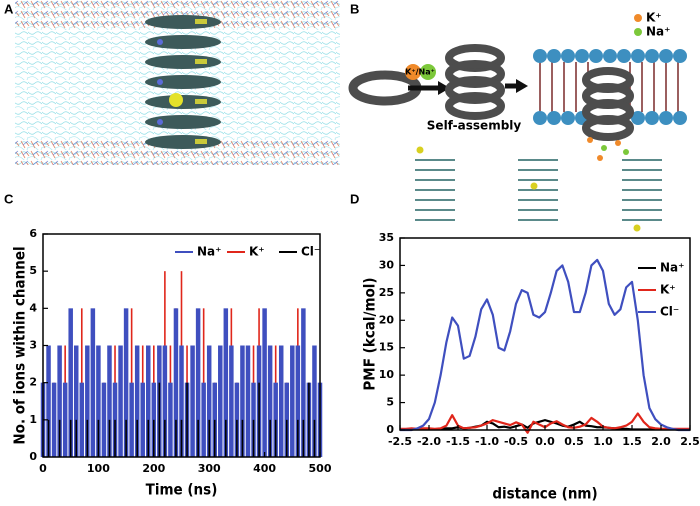 The width and height of the screenshot is (700, 506). Describe the element at coordinates (33, 382) in the screenshot. I see `y-tick-label: 2` at that location.